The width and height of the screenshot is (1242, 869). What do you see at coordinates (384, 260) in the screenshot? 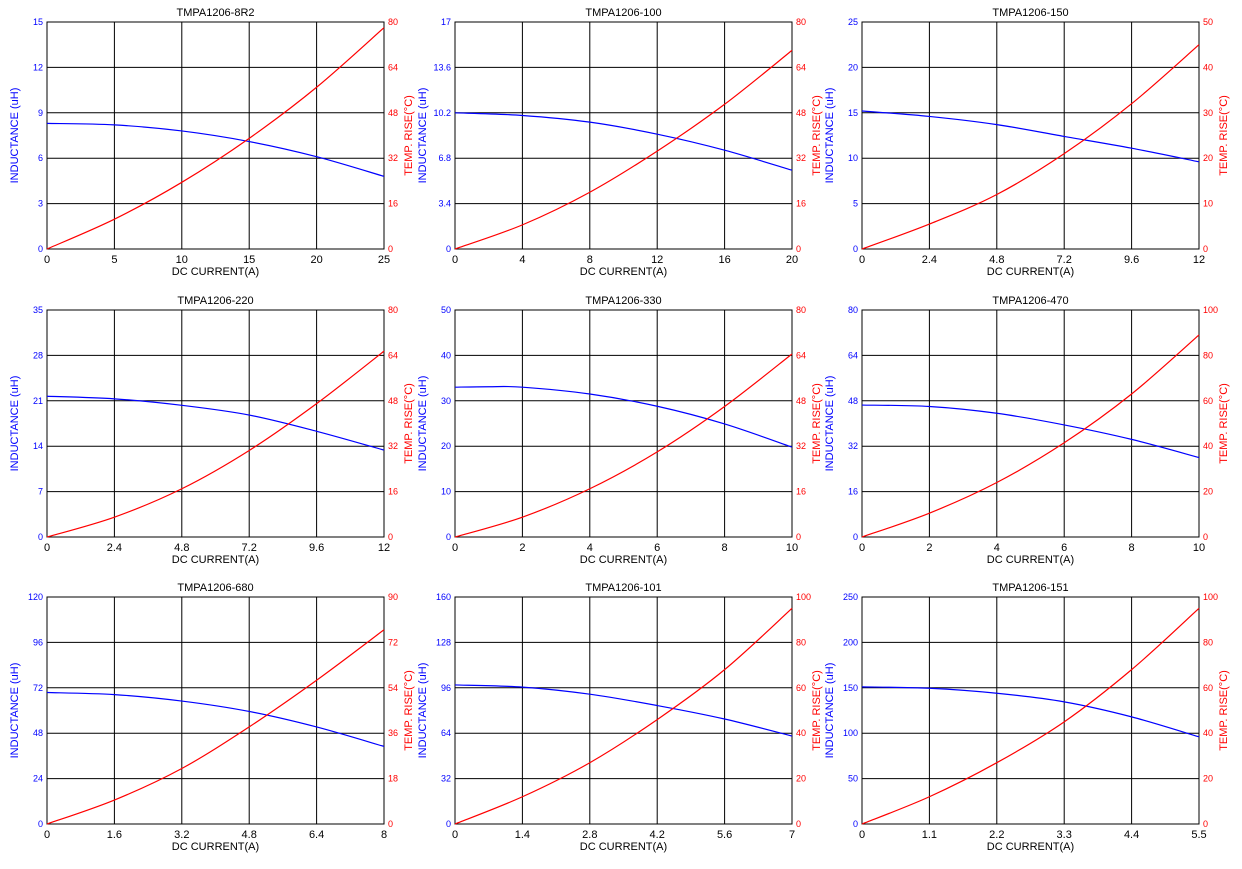
I see `x-tick-label: 25` at bounding box center [384, 260].